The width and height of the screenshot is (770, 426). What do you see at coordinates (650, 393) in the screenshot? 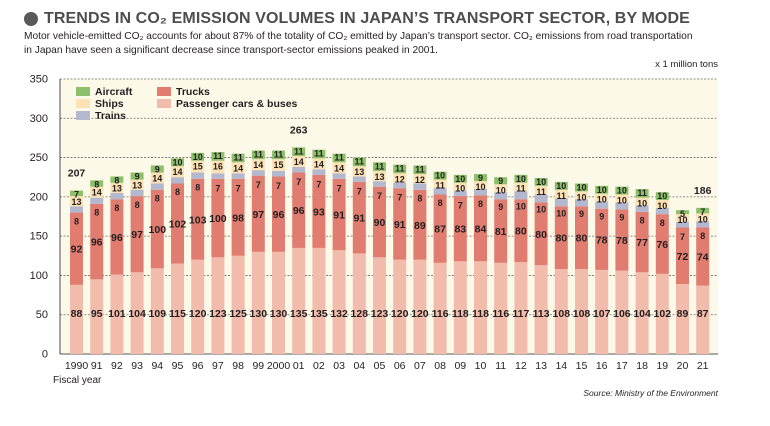
I see `source-note: Source: Ministry of the Environment` at bounding box center [650, 393].